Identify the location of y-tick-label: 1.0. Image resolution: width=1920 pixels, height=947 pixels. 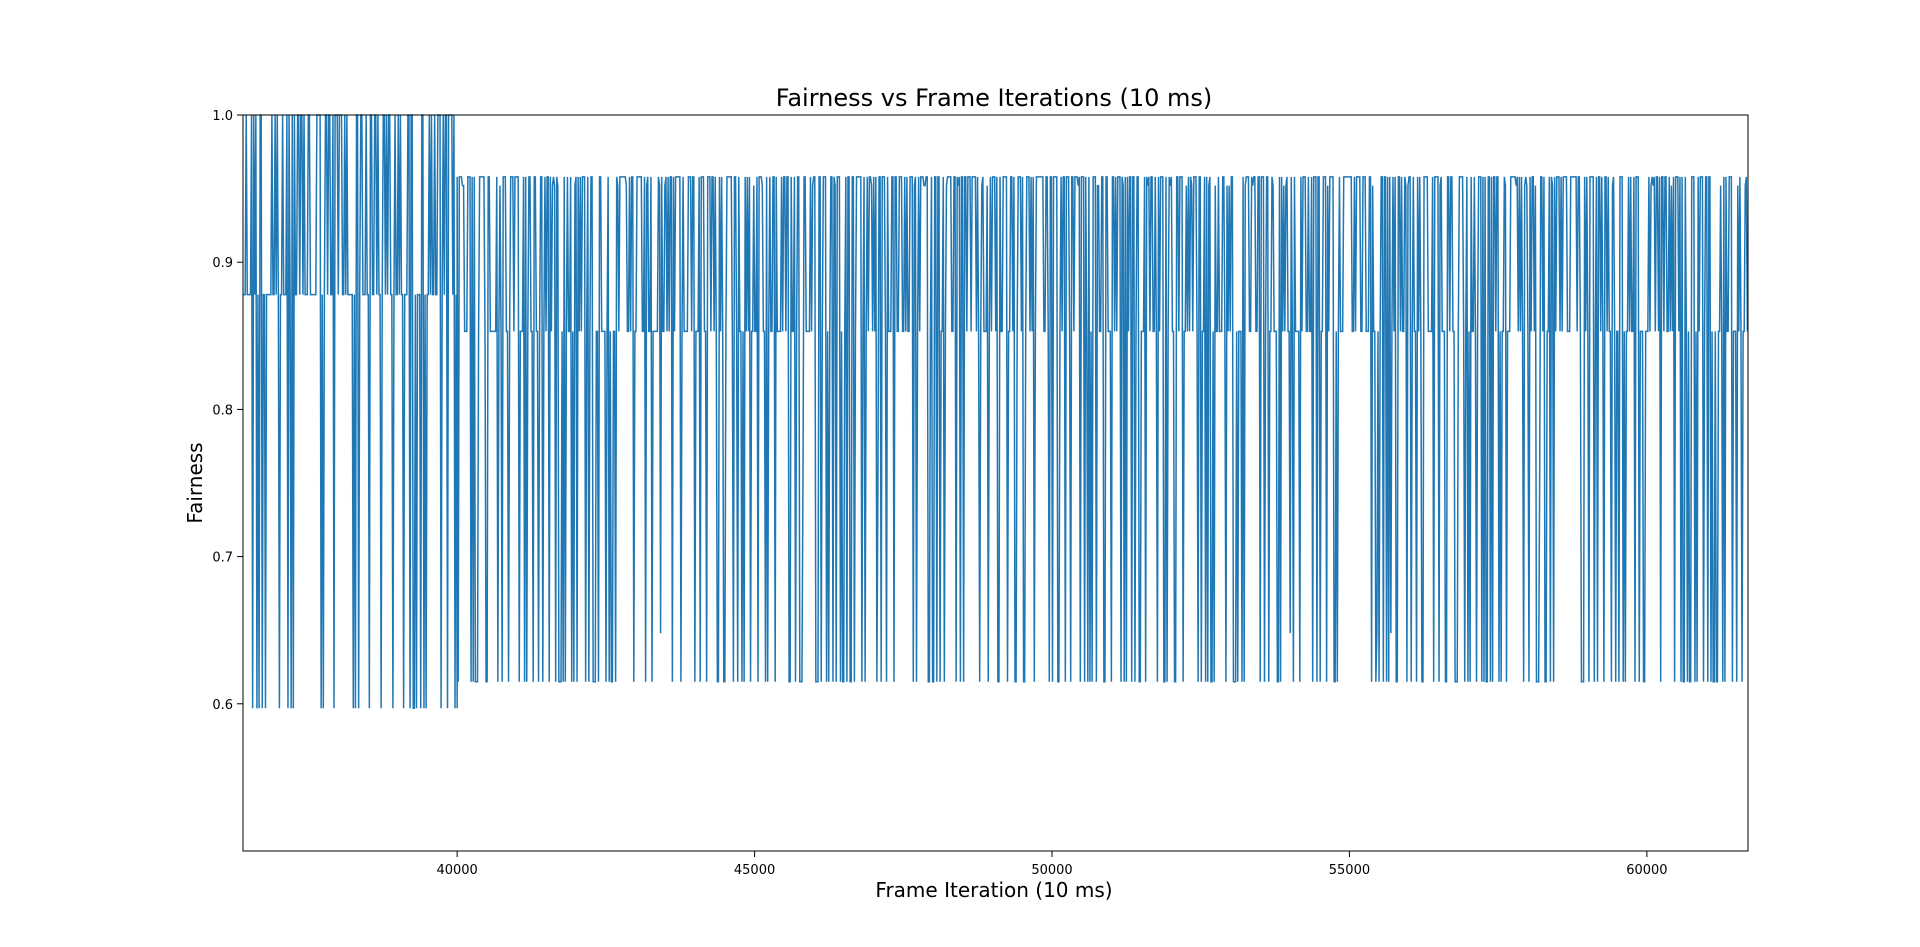
(222, 116).